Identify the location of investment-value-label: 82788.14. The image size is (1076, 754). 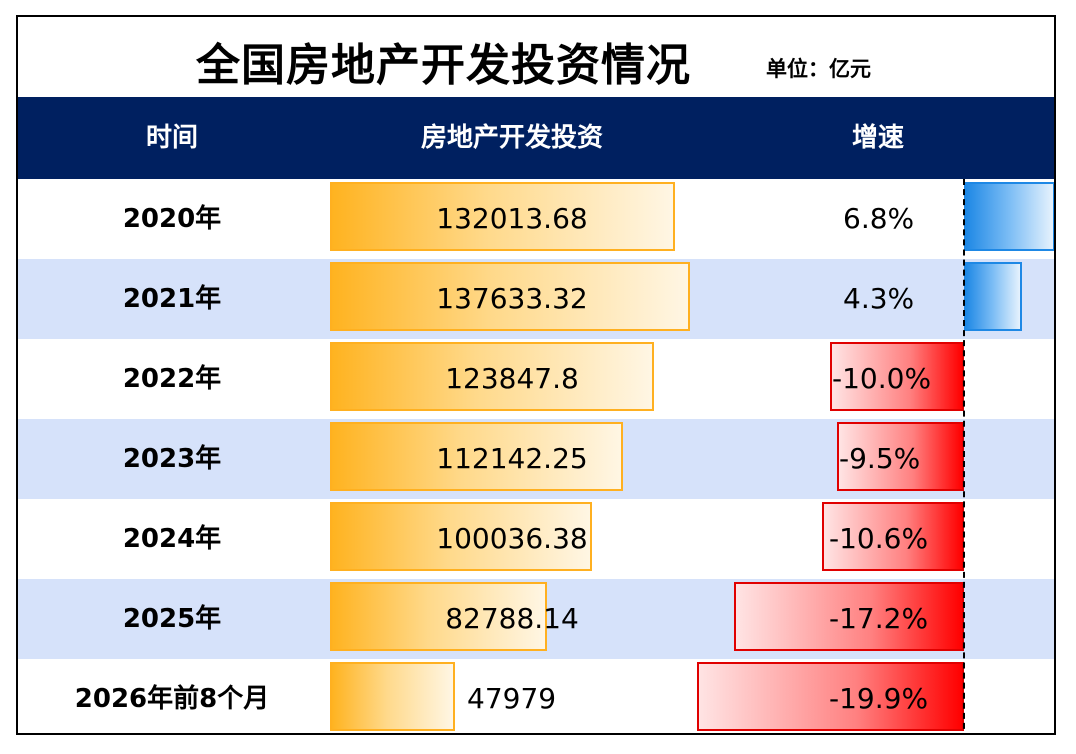
(512, 618).